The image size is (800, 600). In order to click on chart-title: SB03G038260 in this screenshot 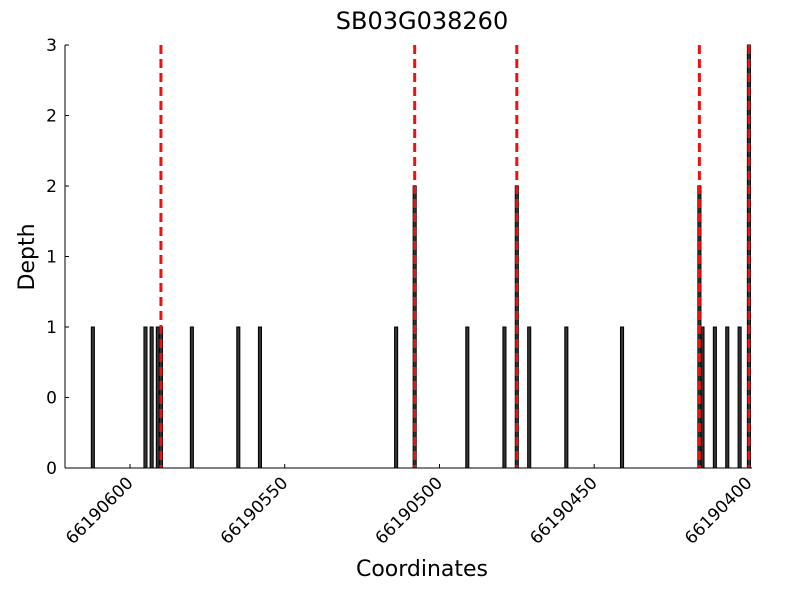, I will do `click(422, 21)`.